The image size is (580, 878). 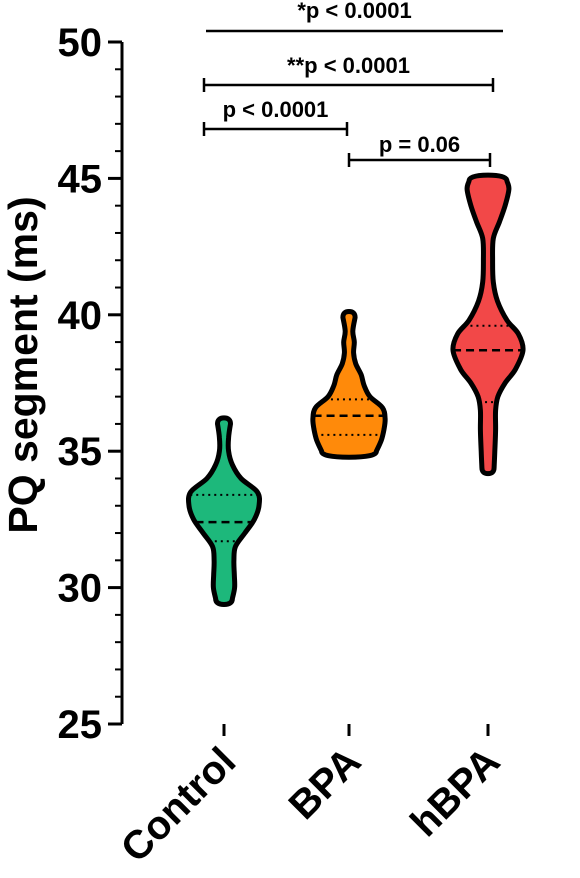 What do you see at coordinates (80, 179) in the screenshot?
I see `y-tick-label: 45` at bounding box center [80, 179].